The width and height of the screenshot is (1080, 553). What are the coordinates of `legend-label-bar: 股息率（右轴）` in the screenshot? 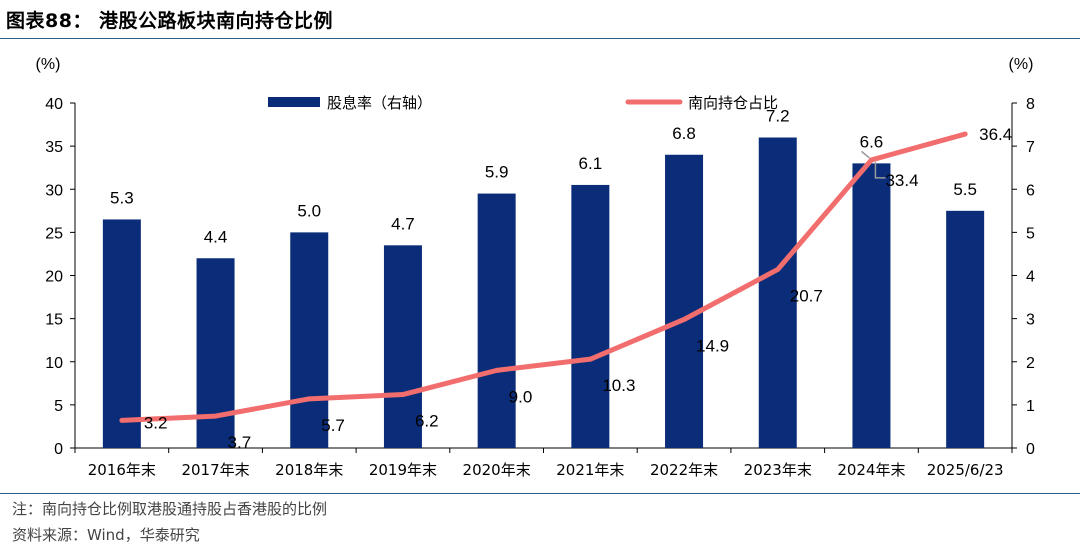 It's located at (379, 103).